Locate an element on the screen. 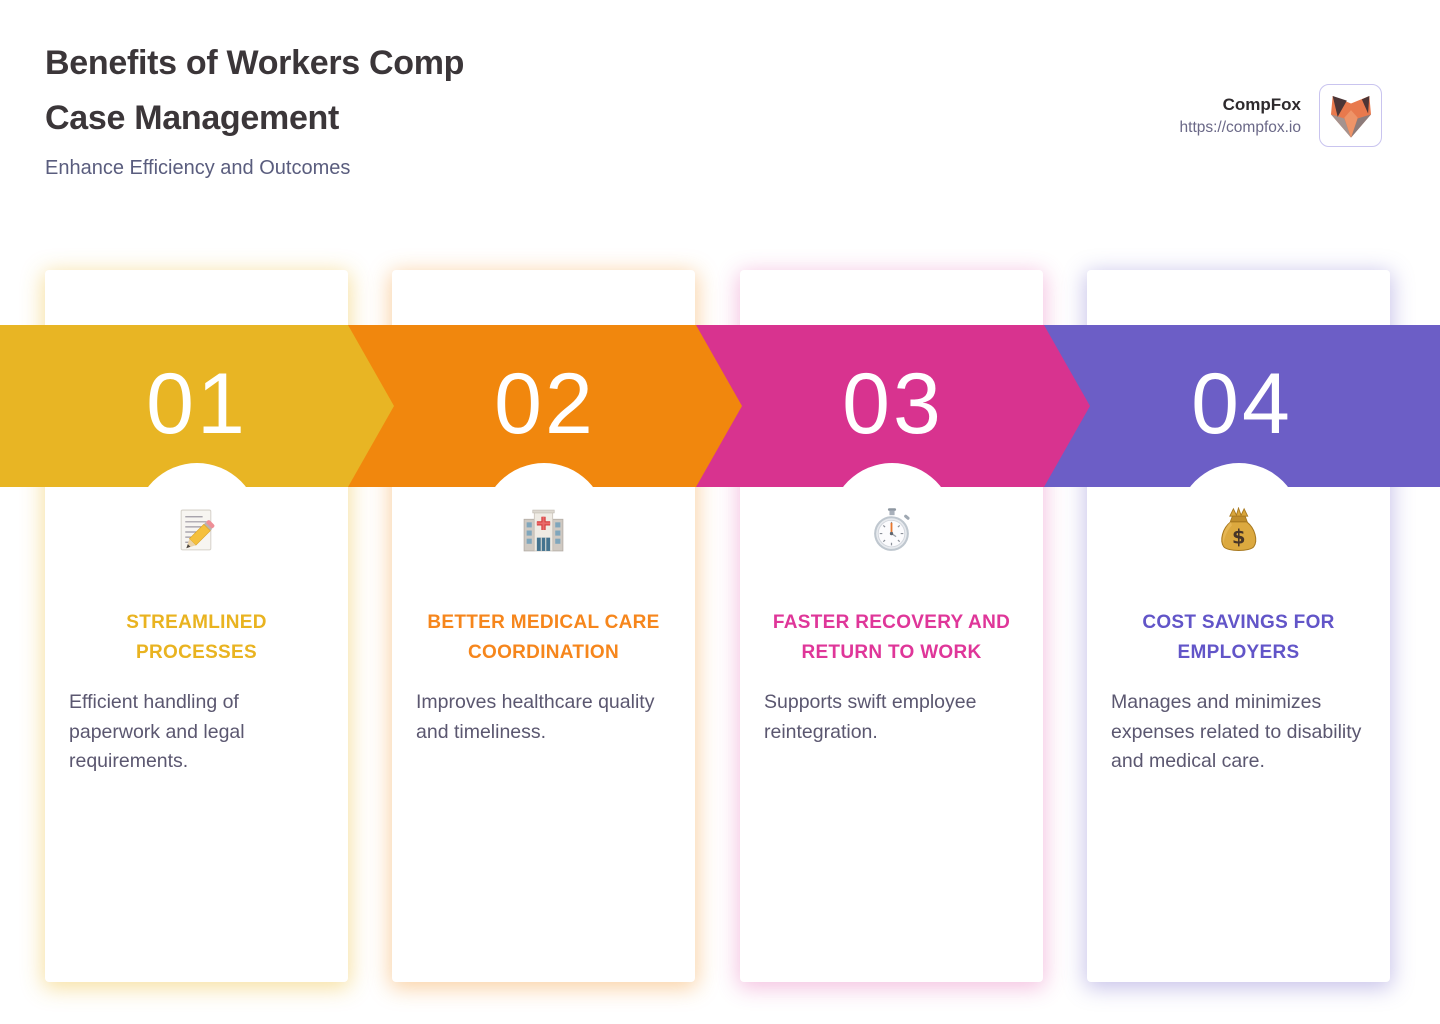  step-chevron-2: 02 is located at coordinates (545, 406).